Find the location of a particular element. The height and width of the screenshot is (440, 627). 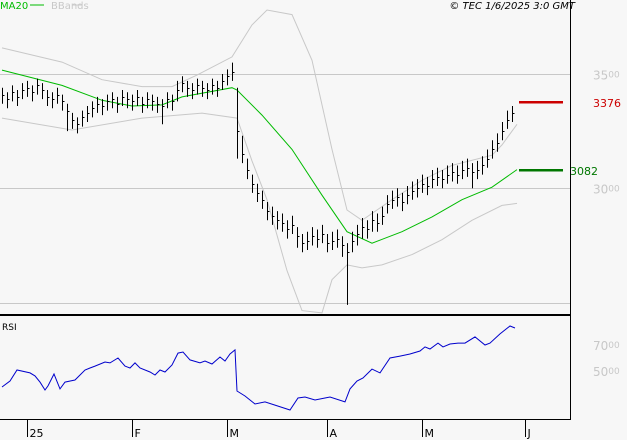

x-tick-label: M is located at coordinates (430, 433).